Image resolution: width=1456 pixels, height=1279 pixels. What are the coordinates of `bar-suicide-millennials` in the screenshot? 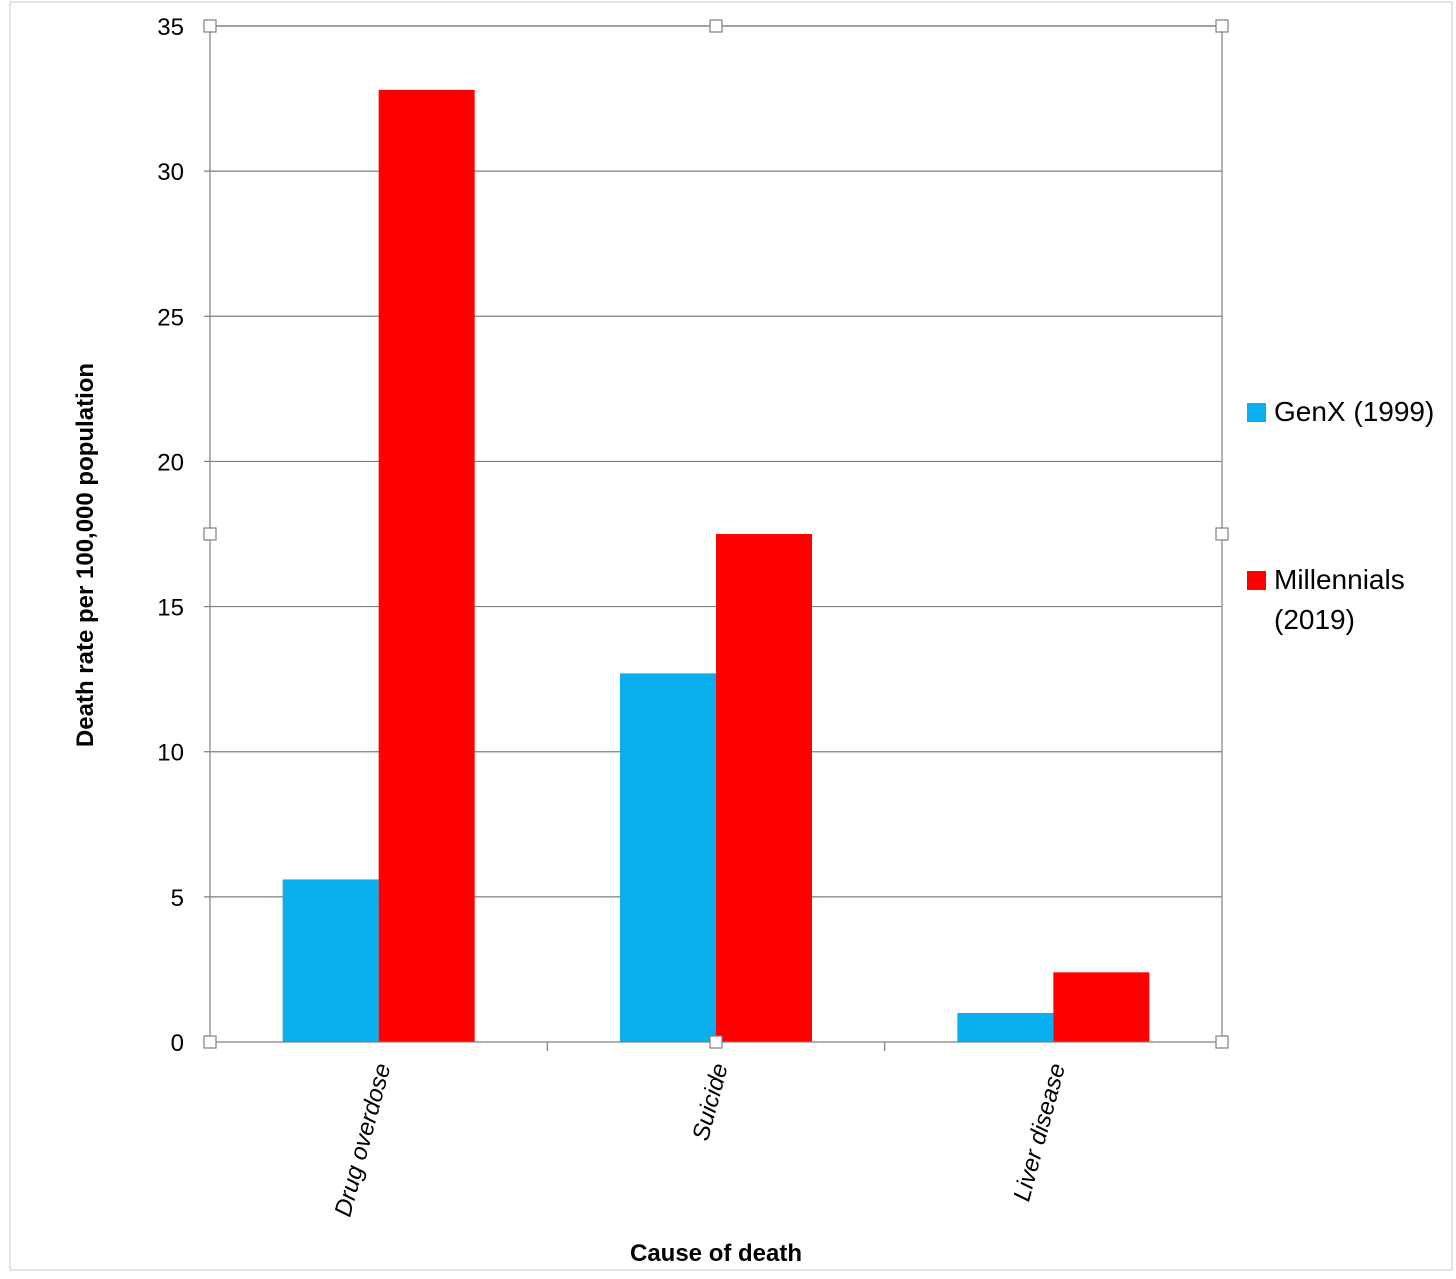 It's located at (764, 788).